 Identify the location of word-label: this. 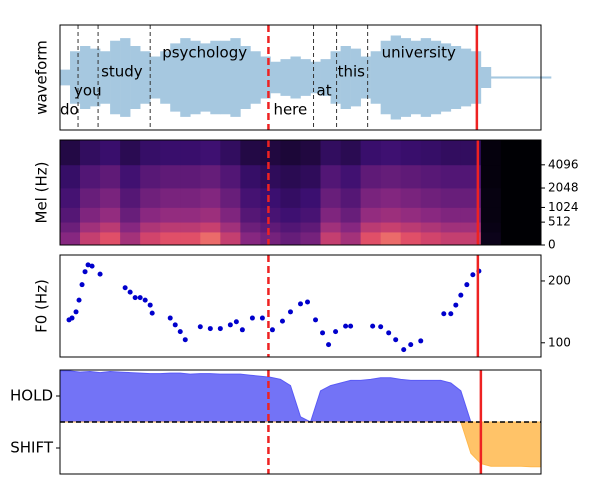
(352, 72).